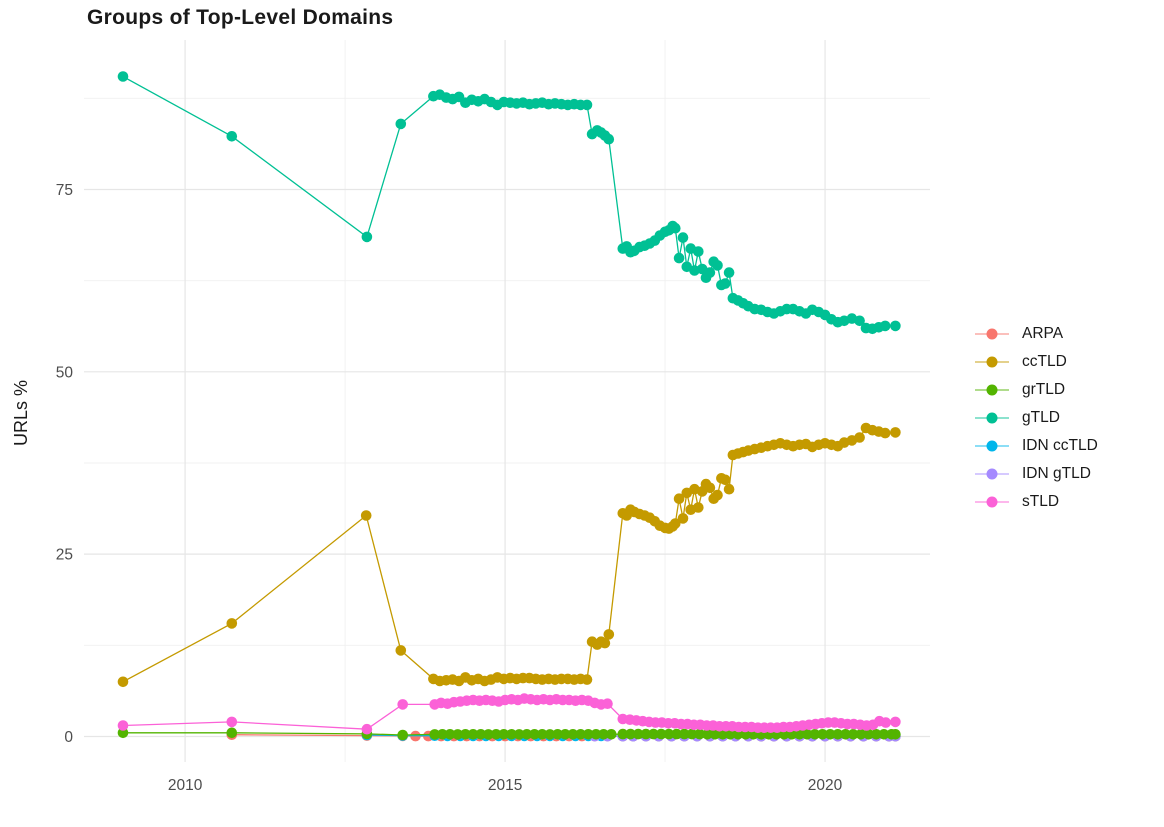 The image size is (1164, 827). Describe the element at coordinates (64, 555) in the screenshot. I see `y-tick-label: 25` at that location.